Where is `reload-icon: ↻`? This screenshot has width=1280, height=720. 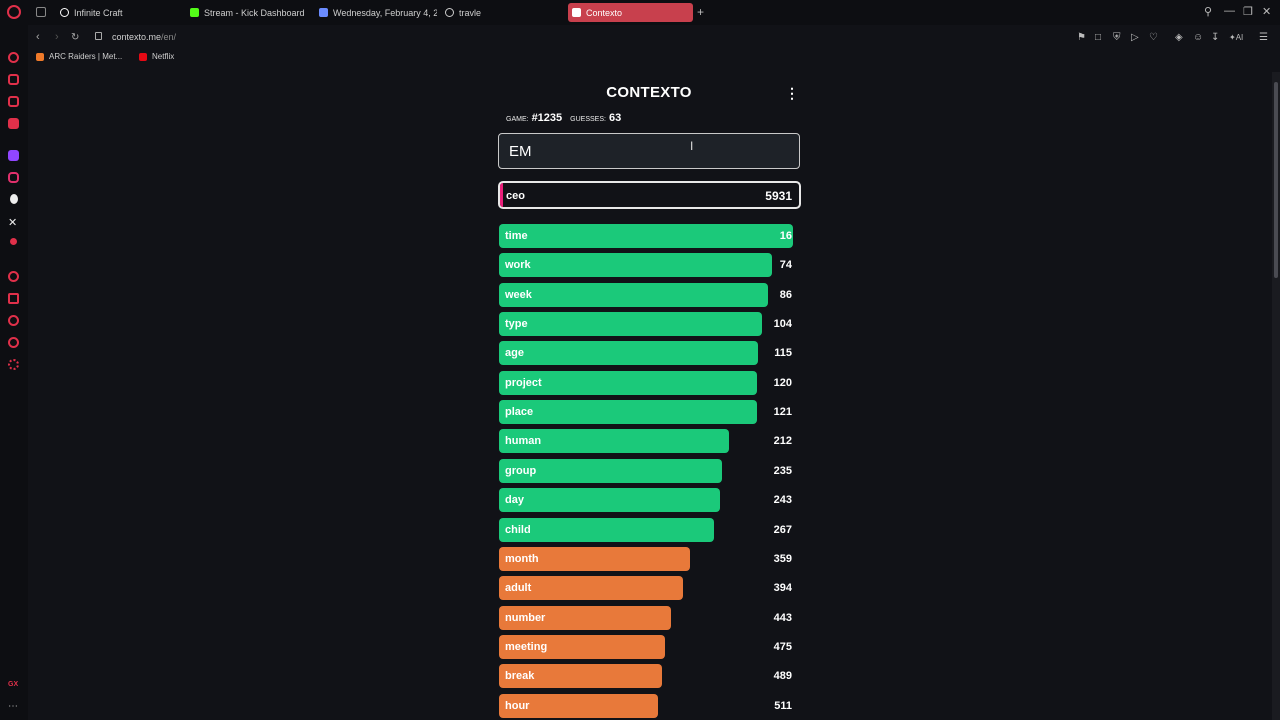
reload-icon: ↻ is located at coordinates (75, 37).